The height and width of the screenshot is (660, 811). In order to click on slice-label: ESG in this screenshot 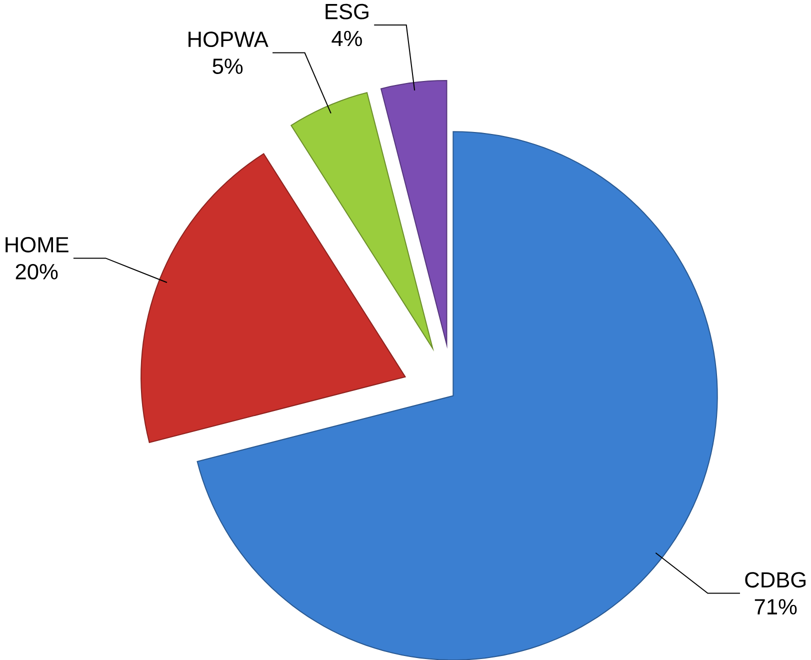, I will do `click(347, 12)`.